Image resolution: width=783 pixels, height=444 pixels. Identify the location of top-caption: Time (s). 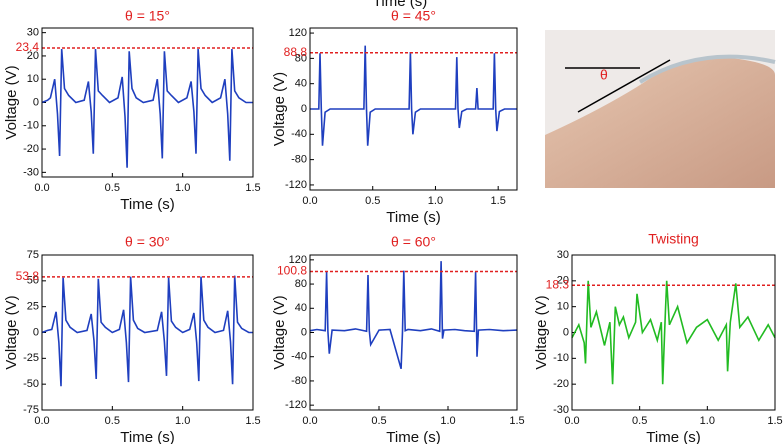
(400, 5).